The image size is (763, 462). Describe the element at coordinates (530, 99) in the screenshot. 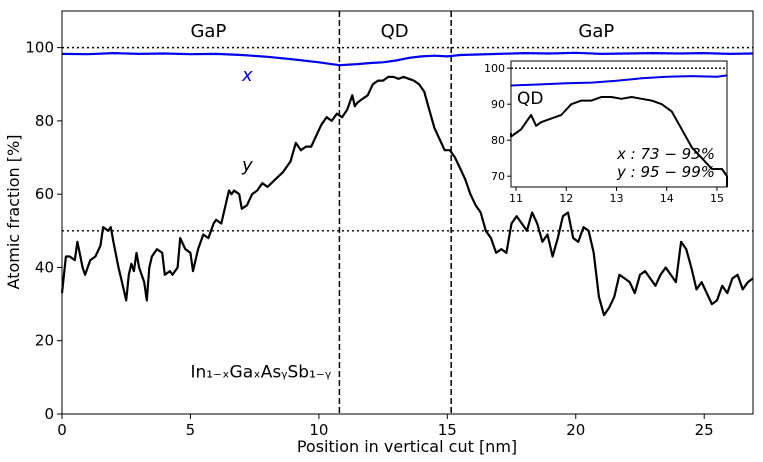

I see `inset-region-label: QD` at that location.